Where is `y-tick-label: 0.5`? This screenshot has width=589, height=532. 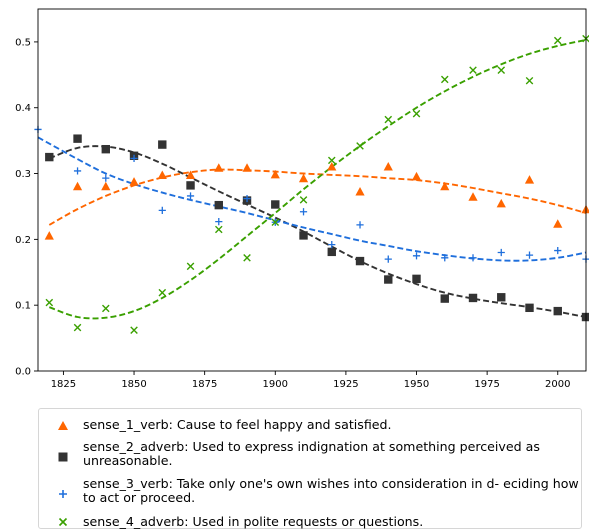 y-tick-label: 0.5 is located at coordinates (23, 42).